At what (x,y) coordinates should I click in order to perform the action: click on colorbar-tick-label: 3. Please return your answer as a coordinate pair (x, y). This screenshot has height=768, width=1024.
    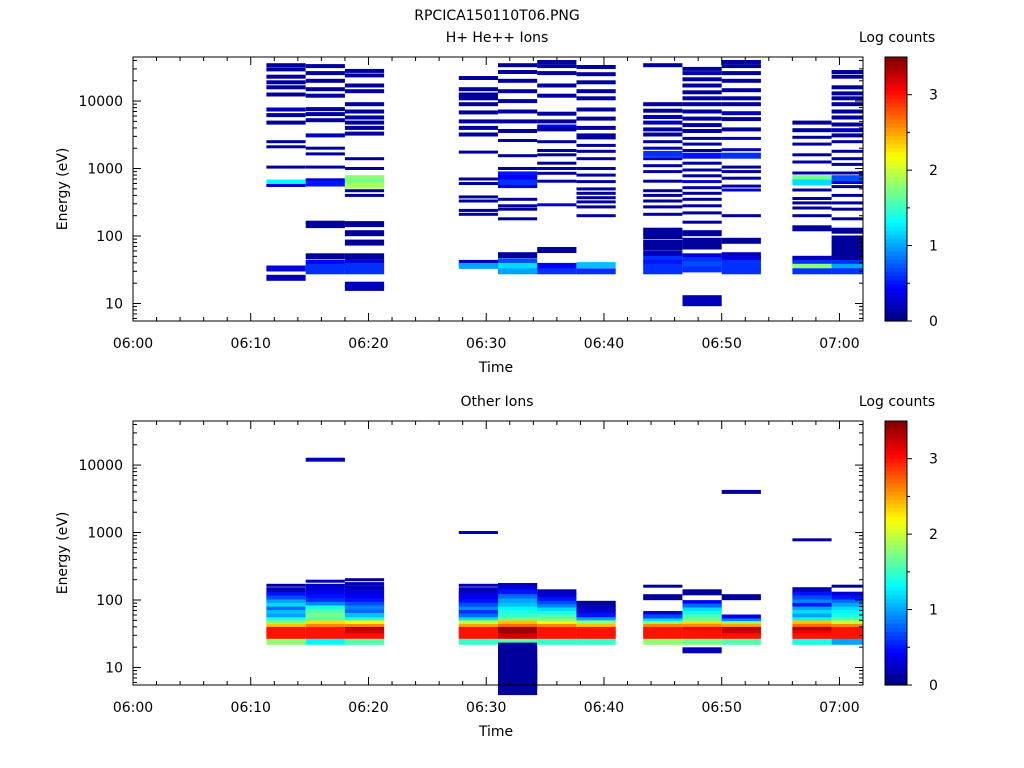
    Looking at the image, I should click on (933, 460).